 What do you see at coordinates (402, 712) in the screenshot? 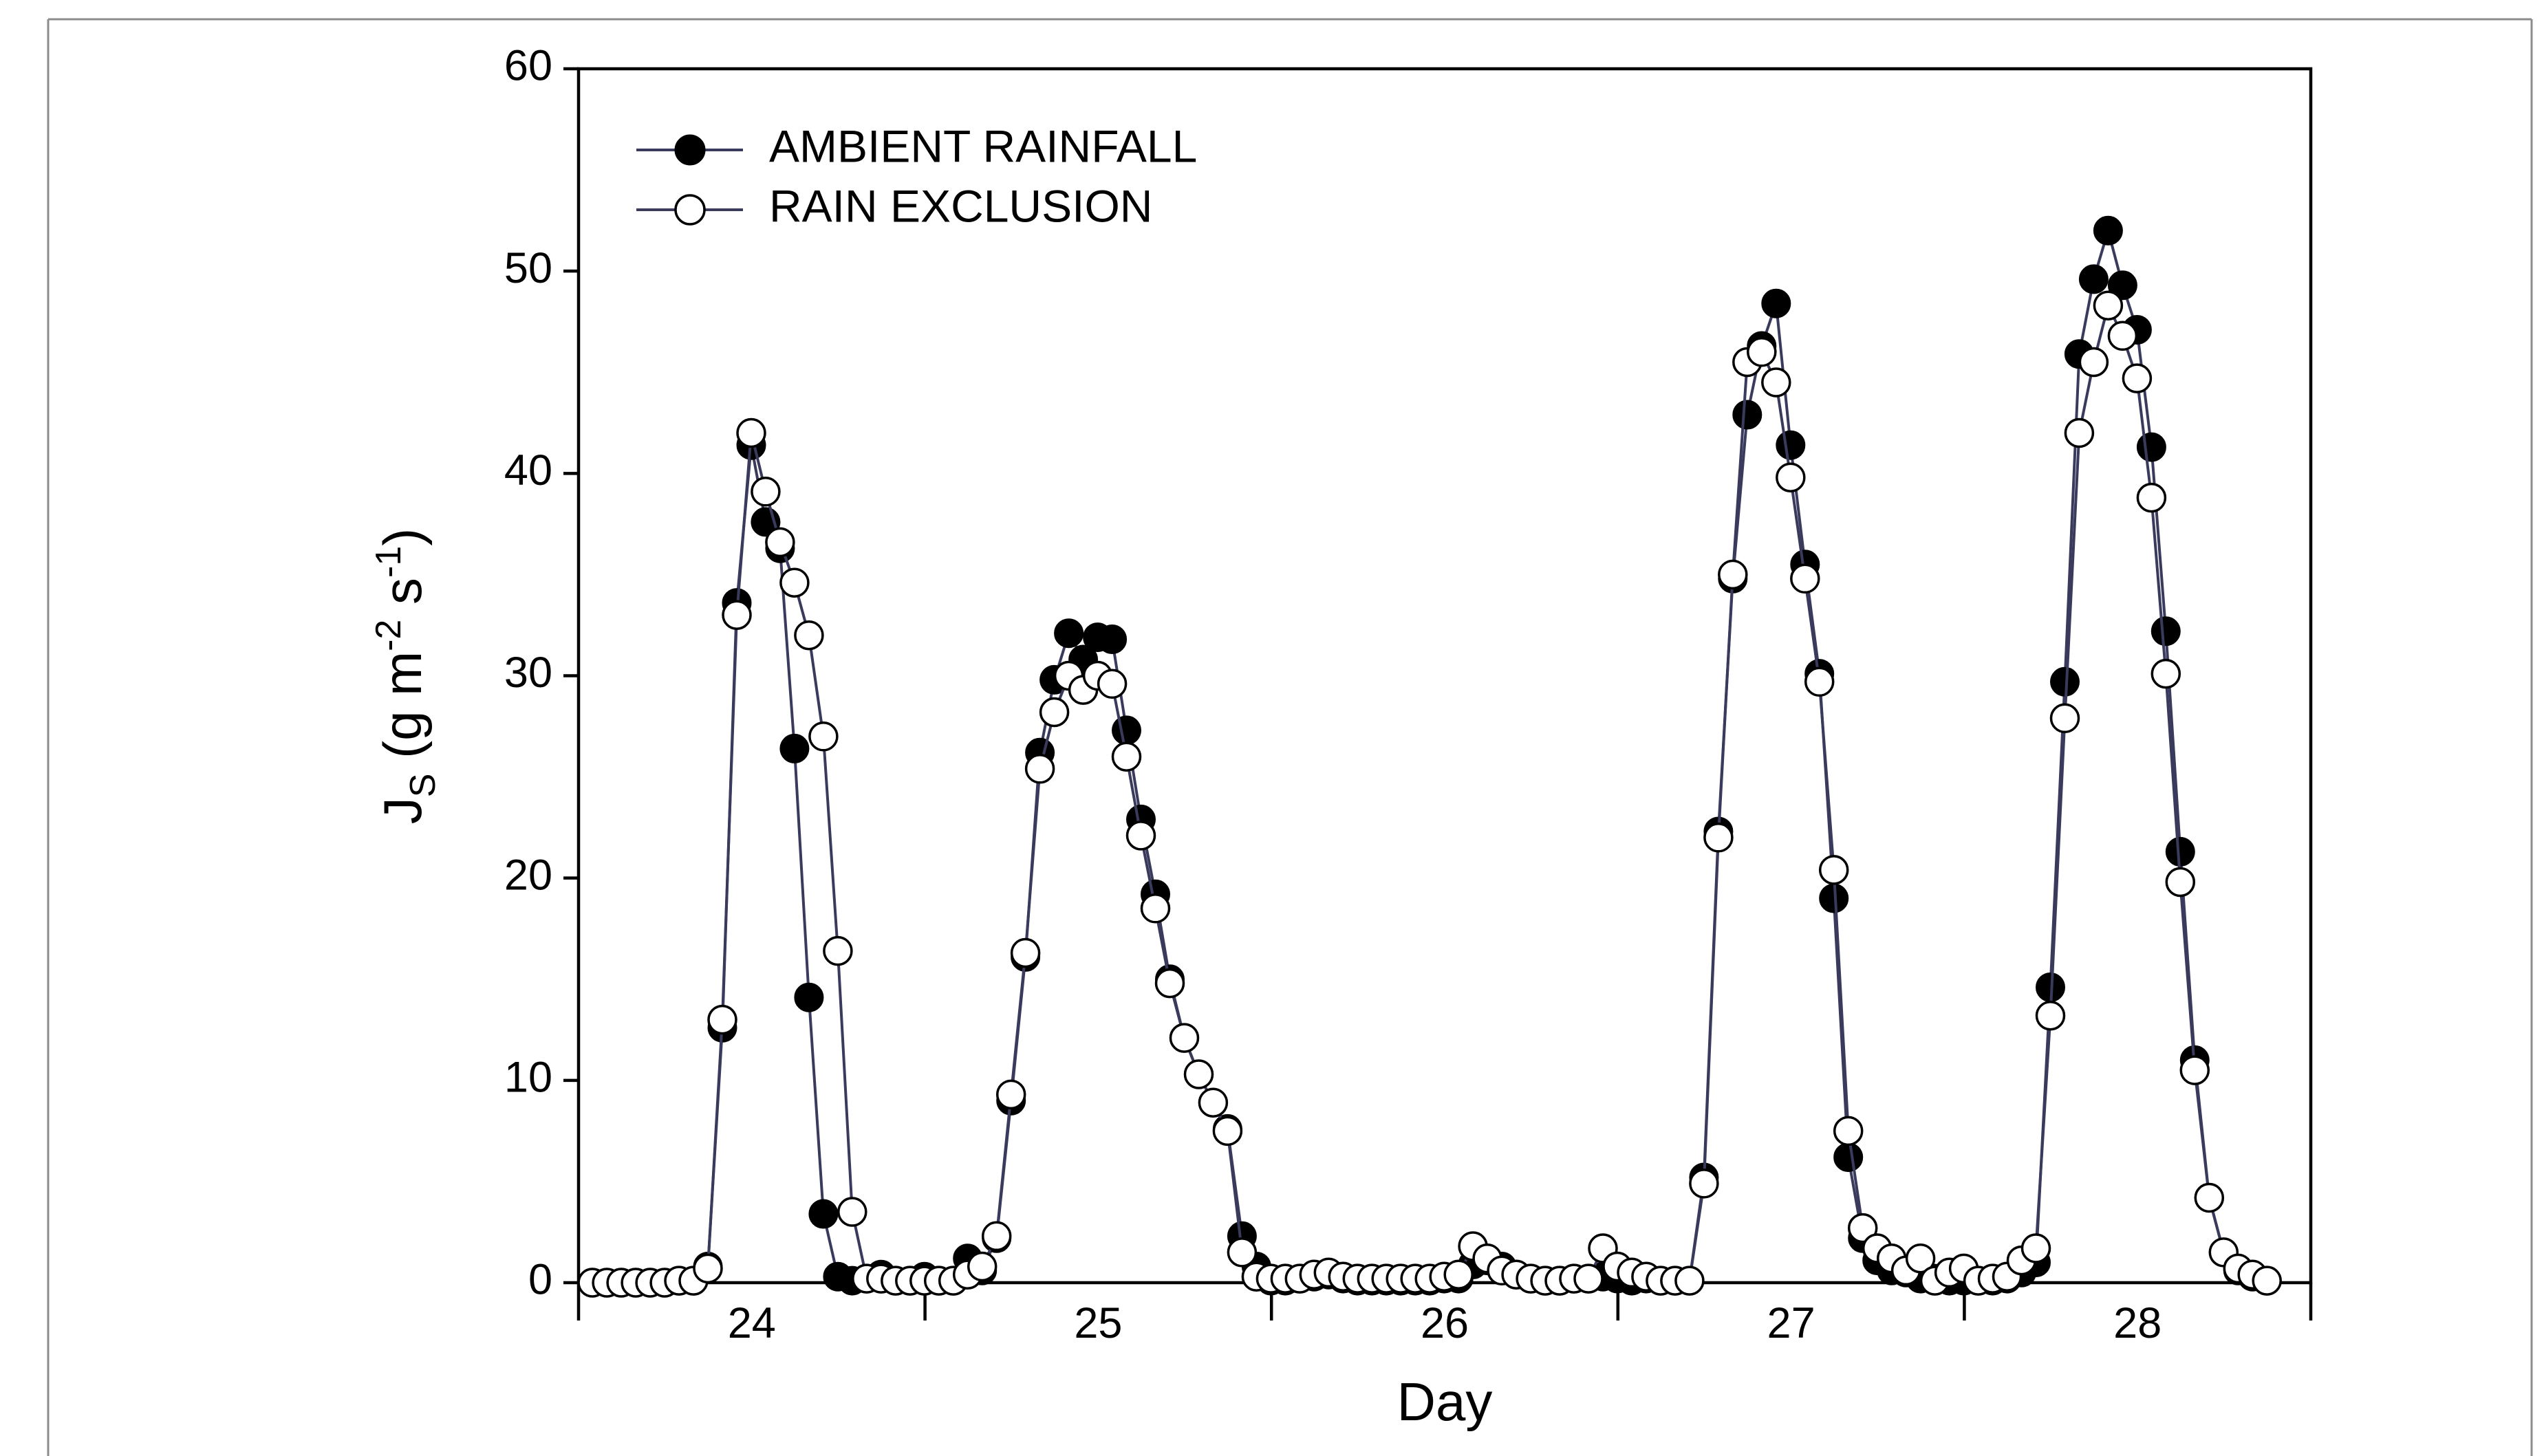
I see `y-axis-title-open: (g m` at bounding box center [402, 712].